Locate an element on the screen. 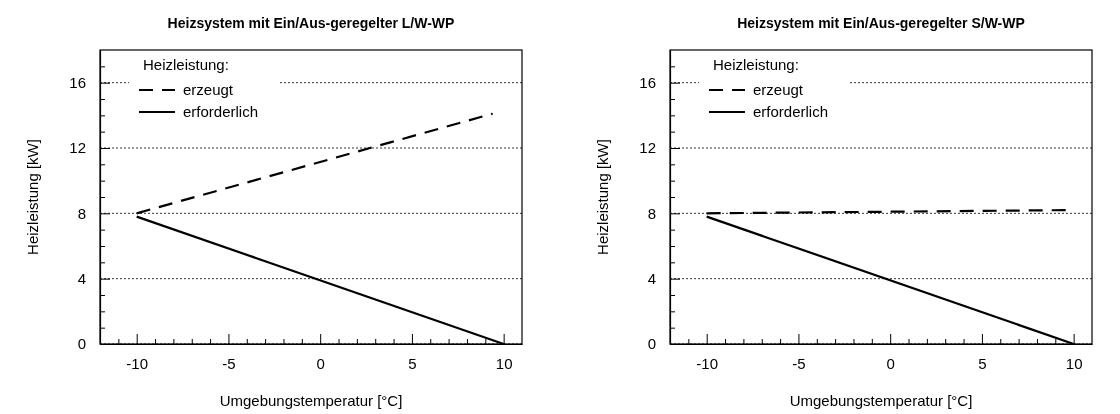 This screenshot has width=1120, height=414. chart-title: Heizsystem mit Ein/Aus-geregelter S/W-WP is located at coordinates (881, 23).